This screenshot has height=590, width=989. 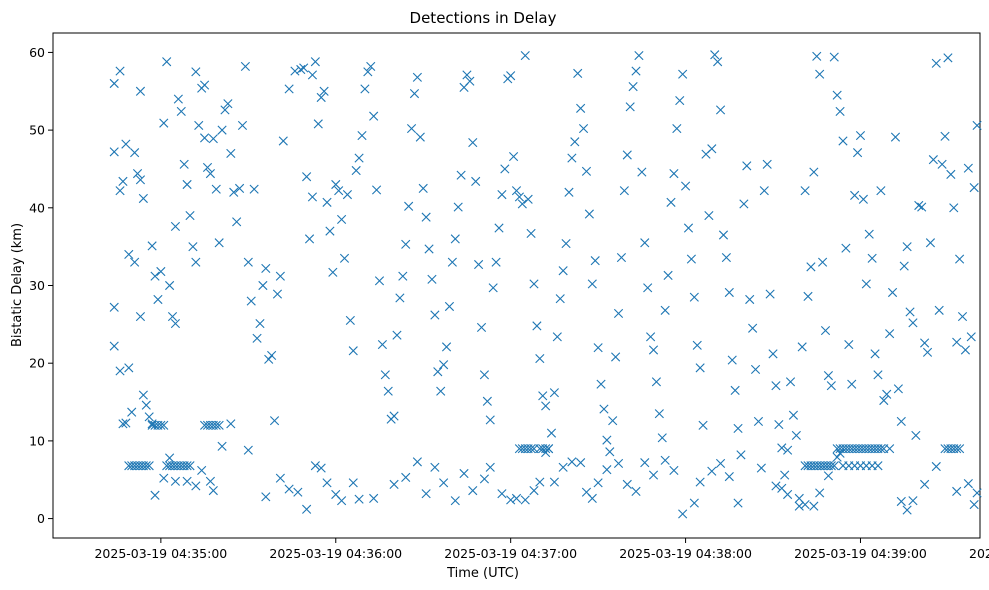 I want to click on y-tick-label: 20, so click(x=37, y=363).